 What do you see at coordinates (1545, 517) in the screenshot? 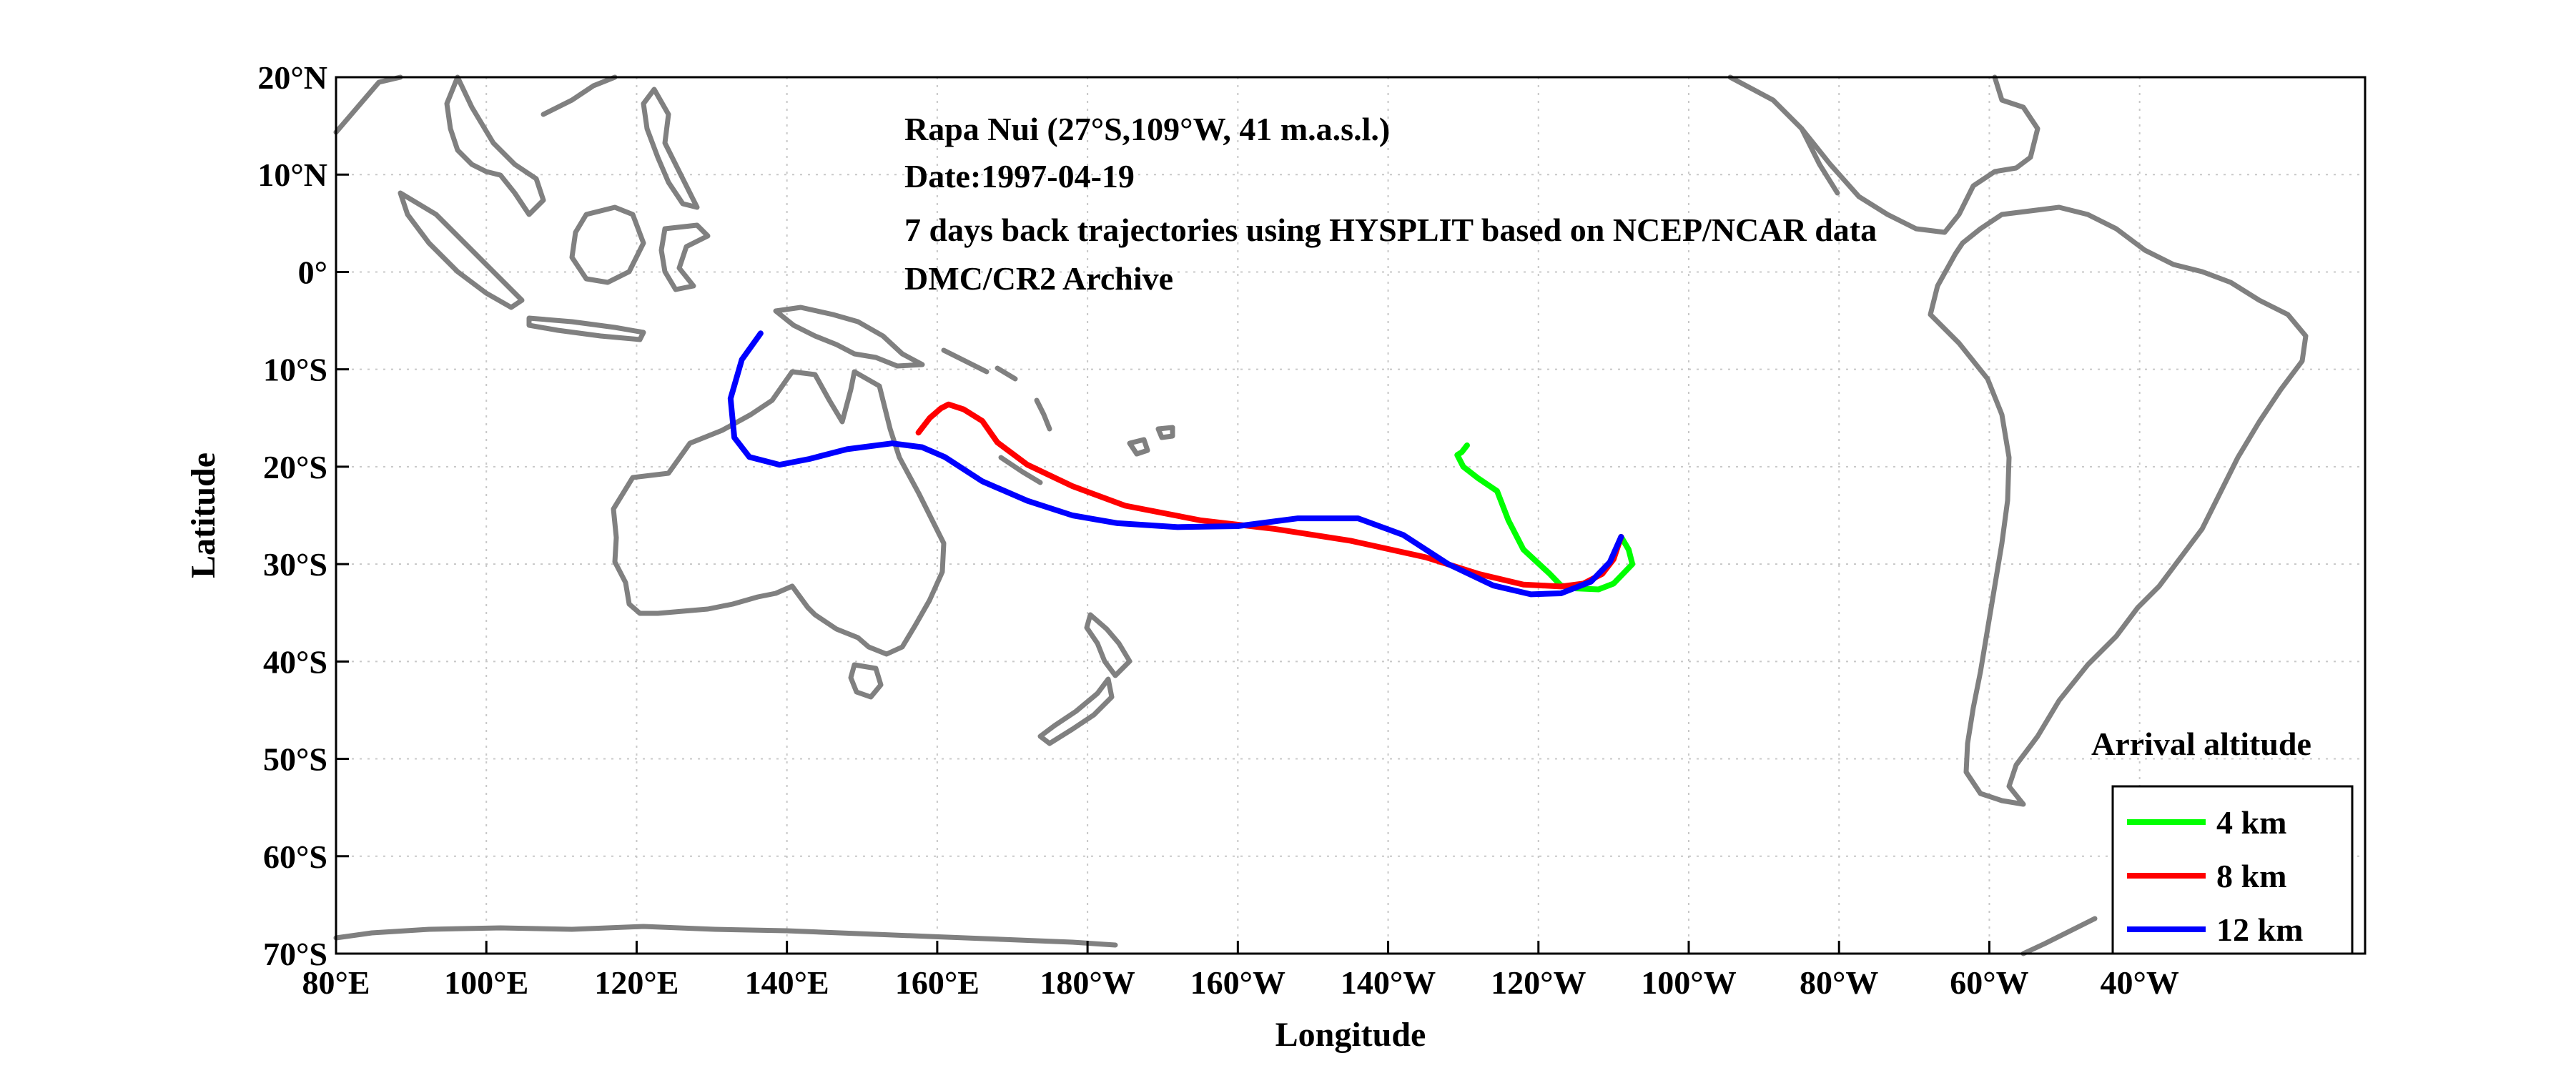
I see `trajectory-4-km` at bounding box center [1545, 517].